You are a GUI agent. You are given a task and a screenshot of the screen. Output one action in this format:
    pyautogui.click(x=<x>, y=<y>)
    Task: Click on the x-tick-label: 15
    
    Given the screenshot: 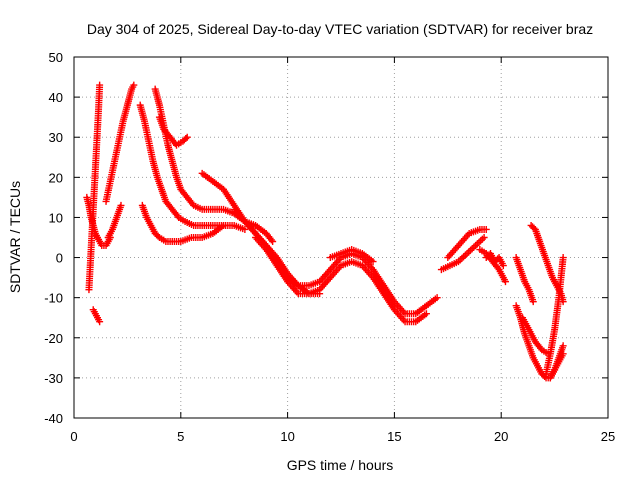 What is the action you would take?
    pyautogui.click(x=394, y=436)
    